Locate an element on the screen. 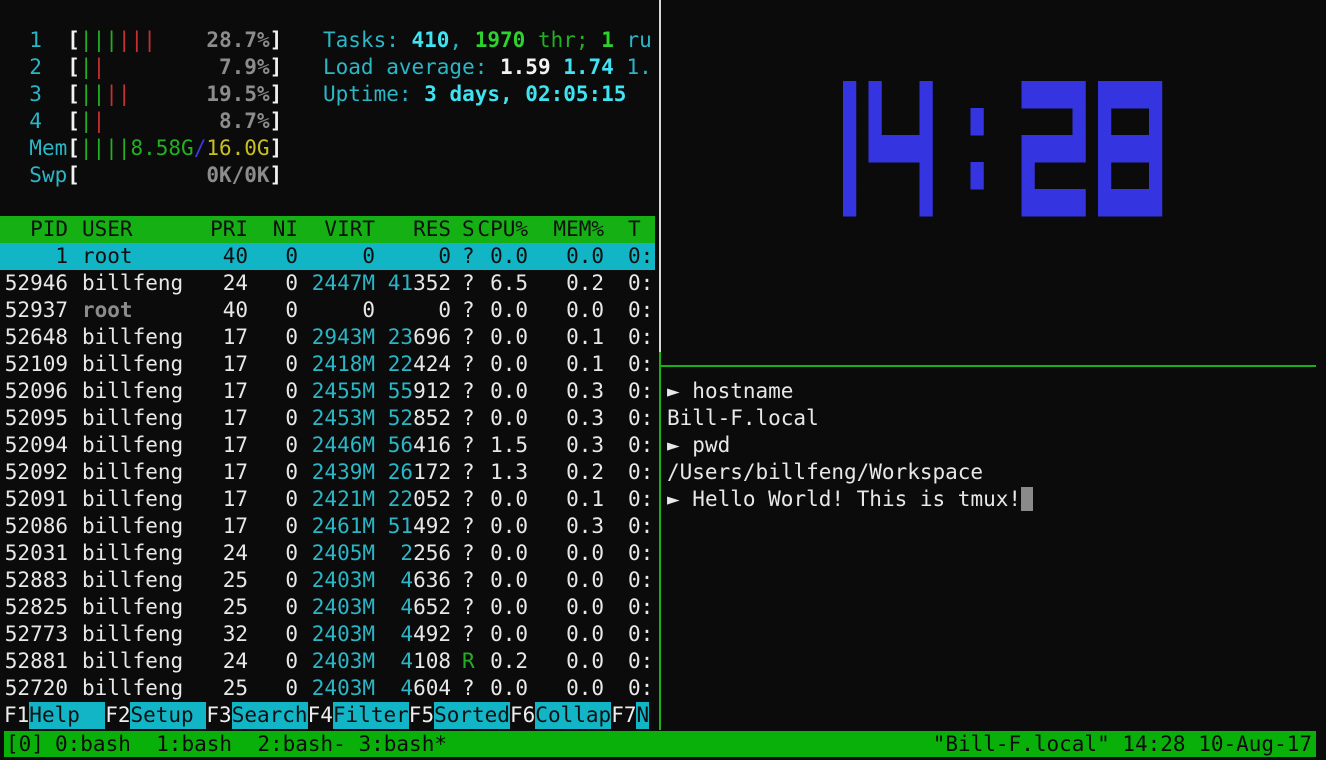  fkey-label: Search is located at coordinates (269, 715).